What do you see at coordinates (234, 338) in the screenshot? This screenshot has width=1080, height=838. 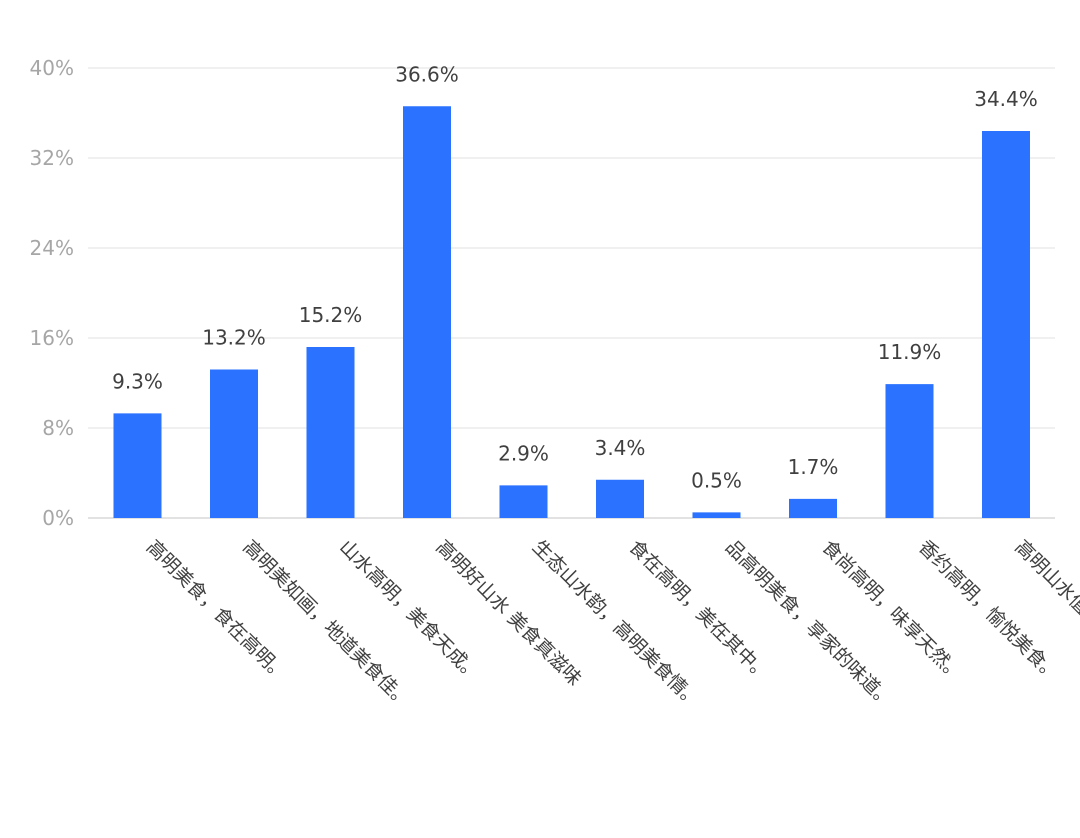 I see `data-label: 13.2%` at bounding box center [234, 338].